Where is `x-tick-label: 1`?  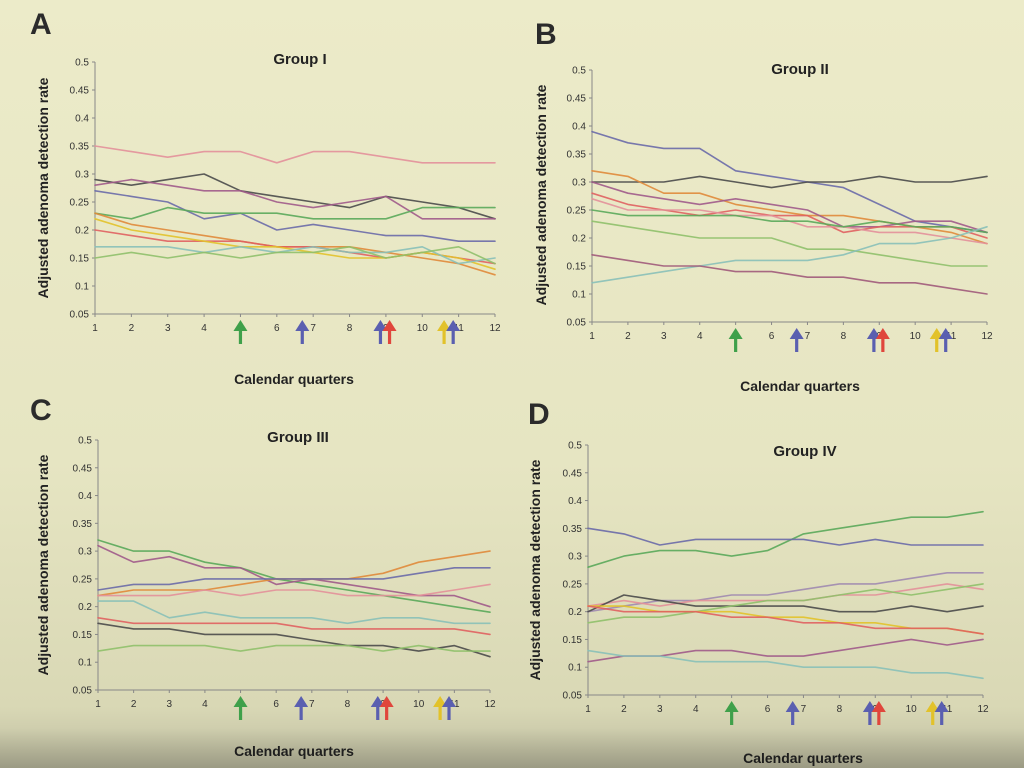
x-tick-label: 1 is located at coordinates (95, 328).